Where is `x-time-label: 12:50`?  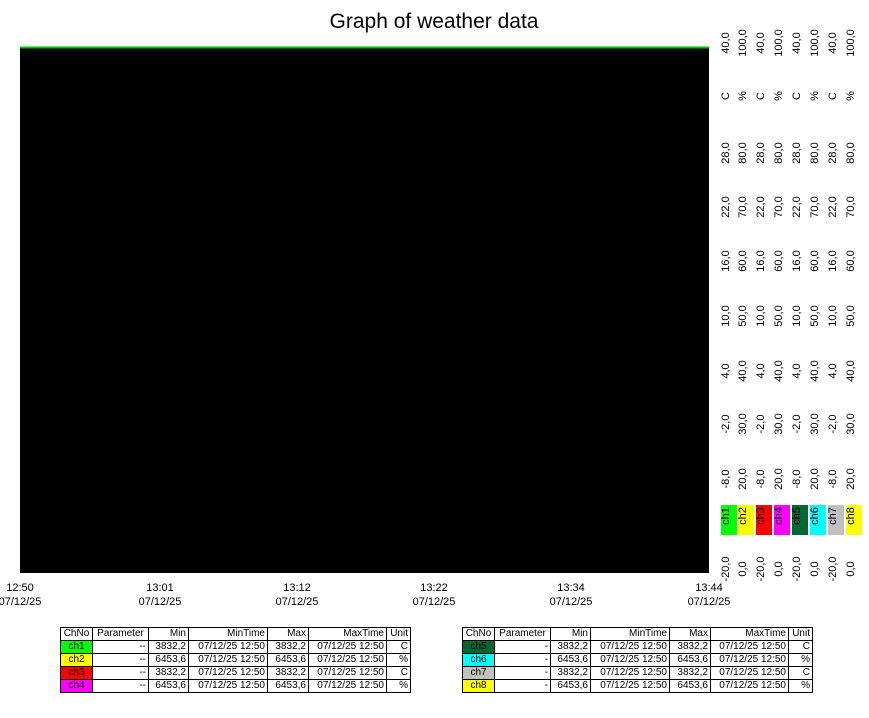 x-time-label: 12:50 is located at coordinates (20, 588).